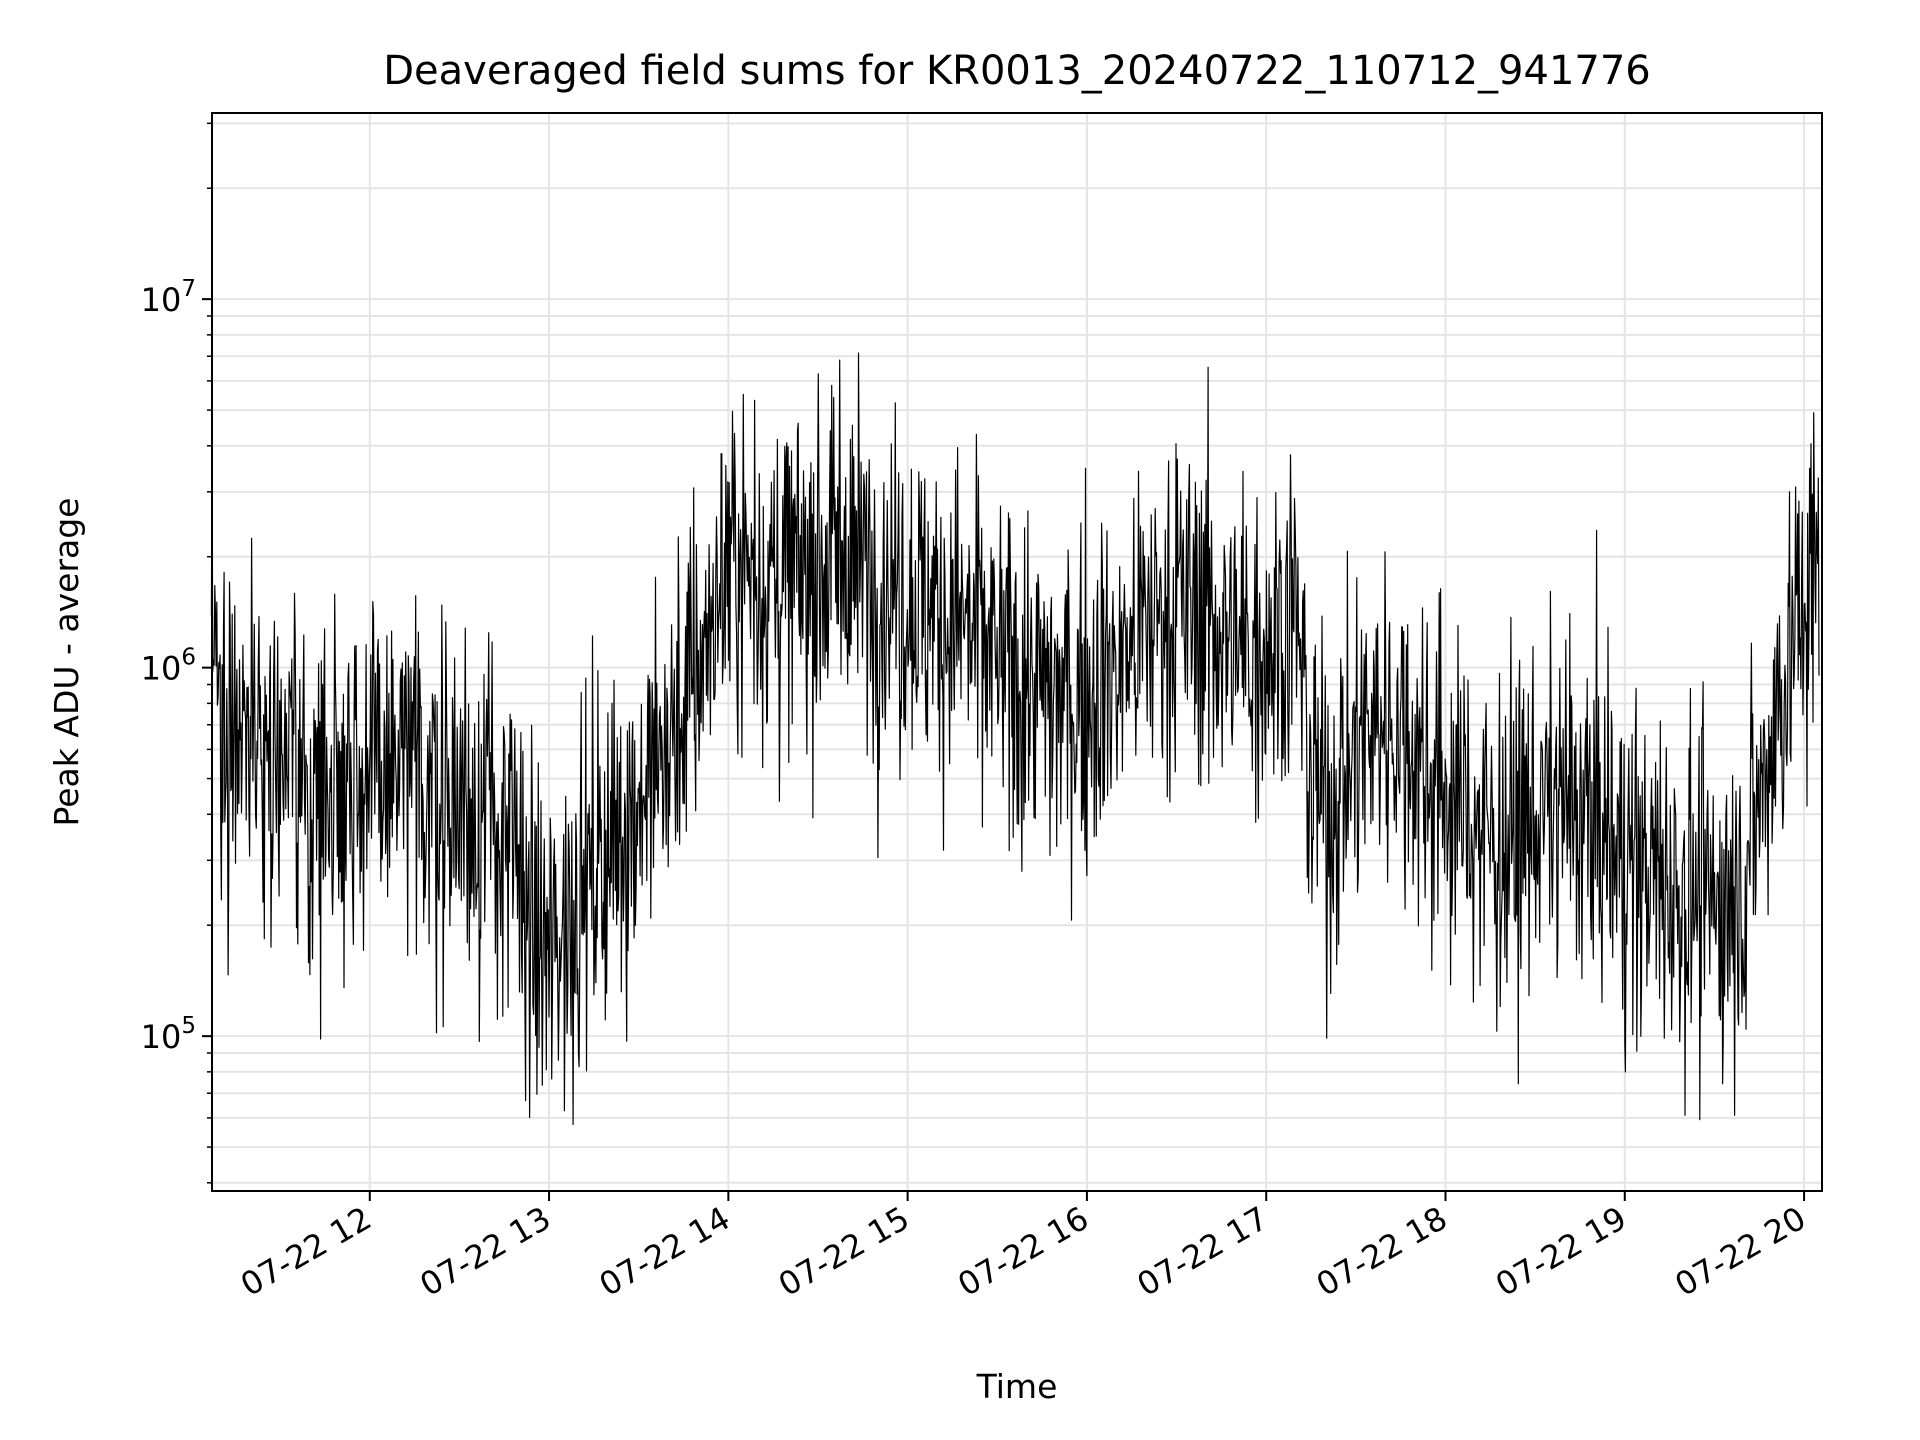 The image size is (1920, 1440). I want to click on y-tick-label: 10⁶, so click(168, 666).